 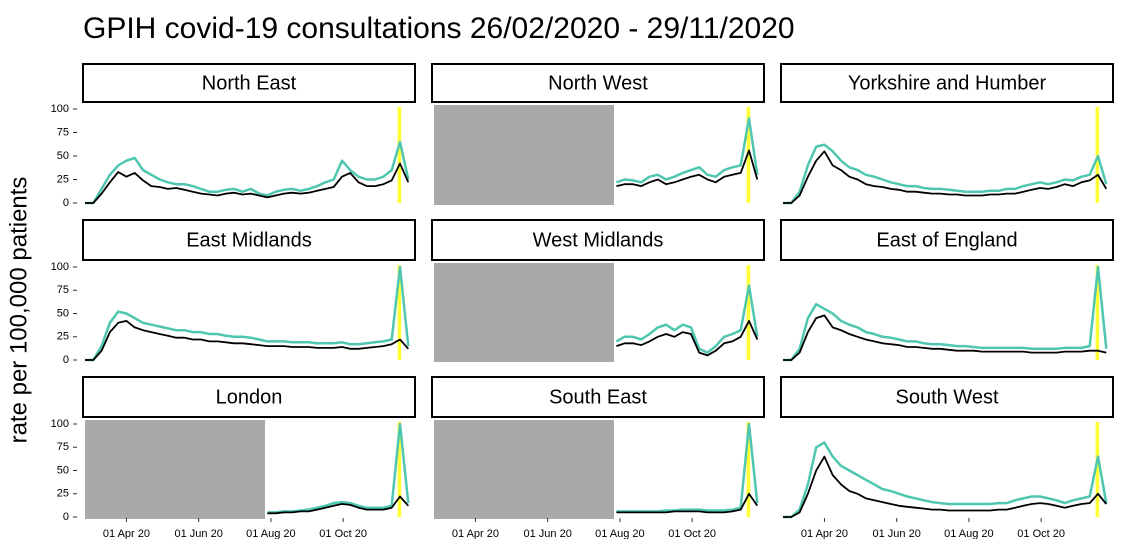 I want to click on strip-title: South West, so click(x=946, y=397).